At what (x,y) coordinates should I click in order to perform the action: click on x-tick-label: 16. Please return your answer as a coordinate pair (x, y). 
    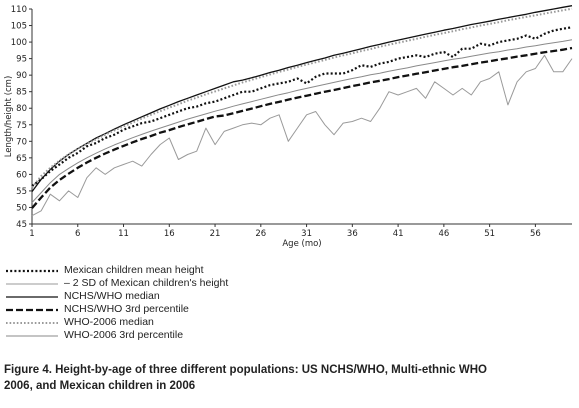
    Looking at the image, I should click on (169, 234).